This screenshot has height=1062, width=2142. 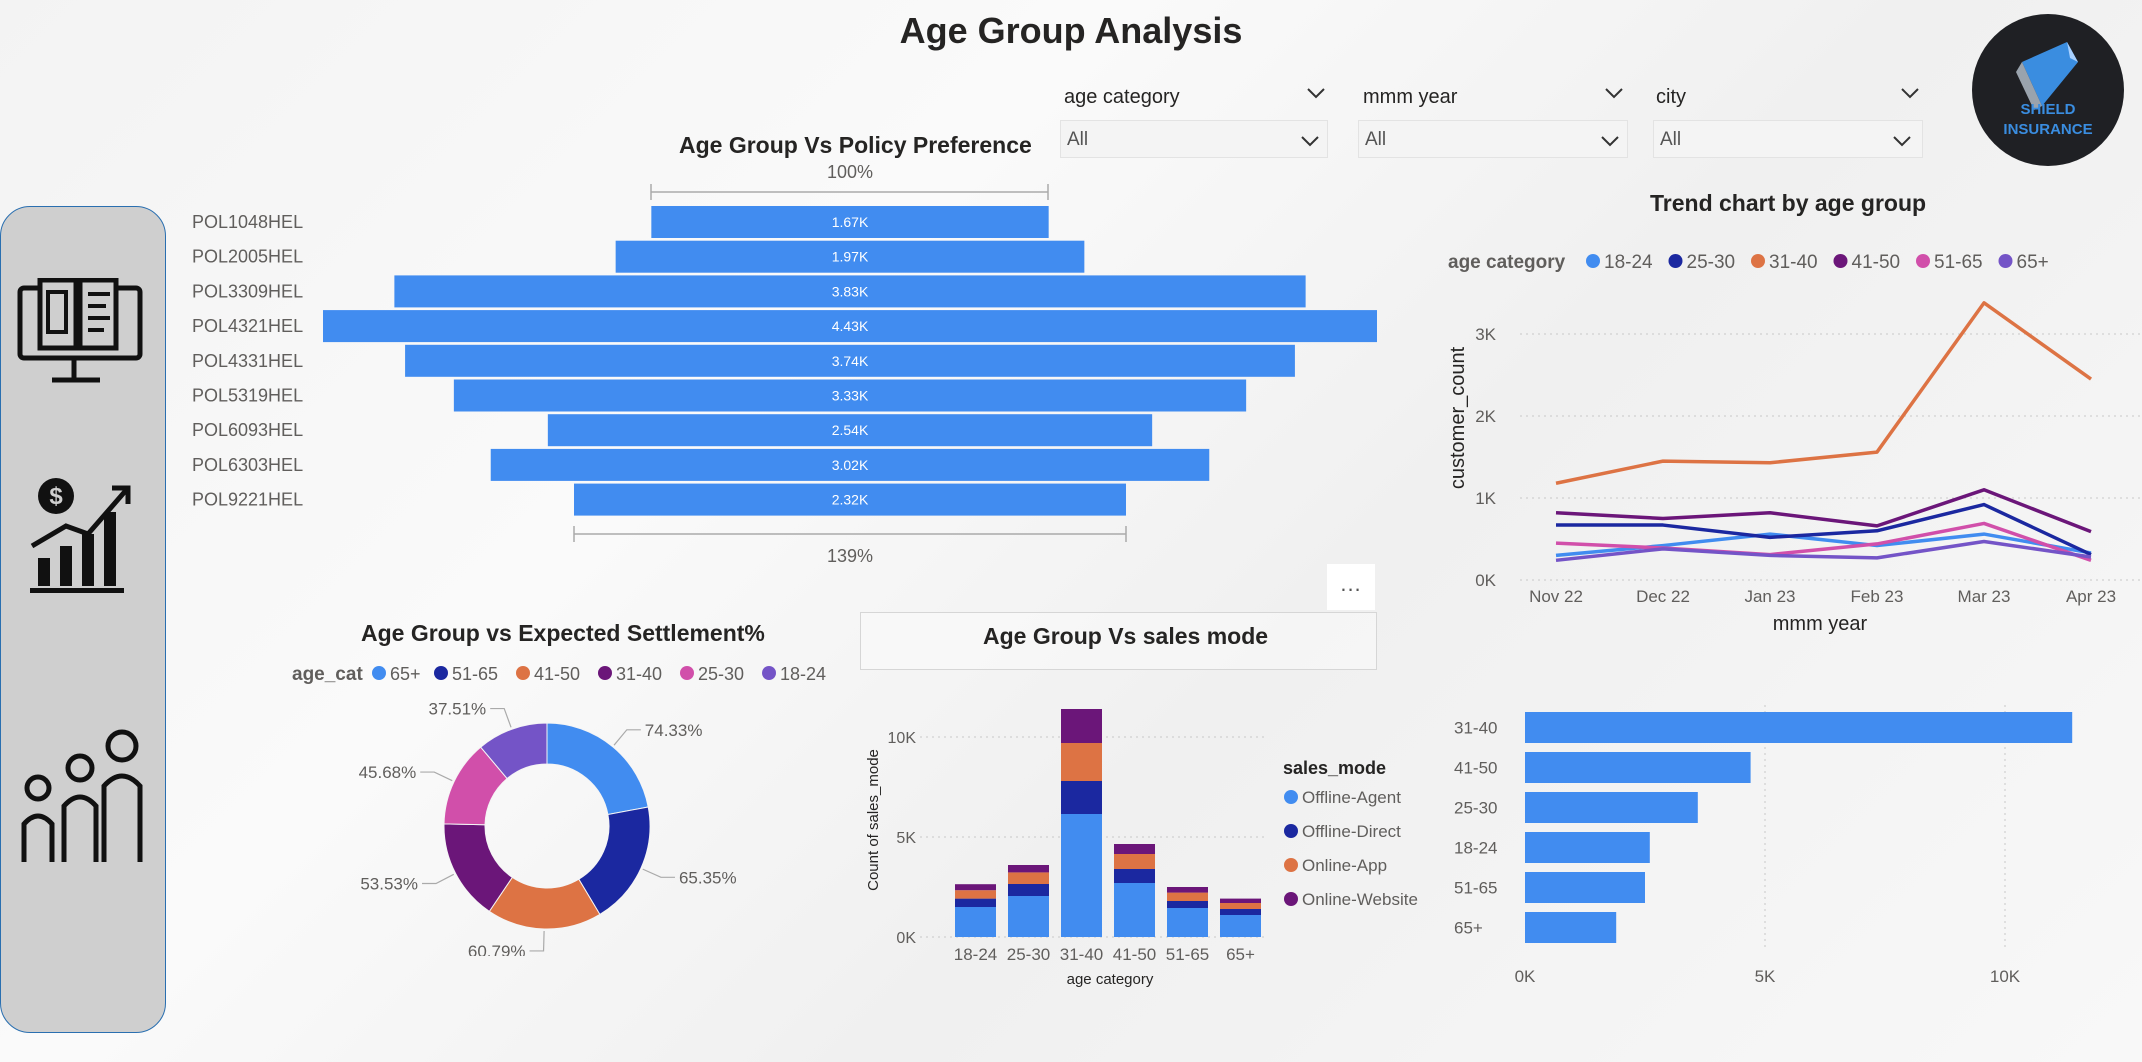 What do you see at coordinates (1187, 904) in the screenshot?
I see `sales-bar-51-65-Offline-Direct` at bounding box center [1187, 904].